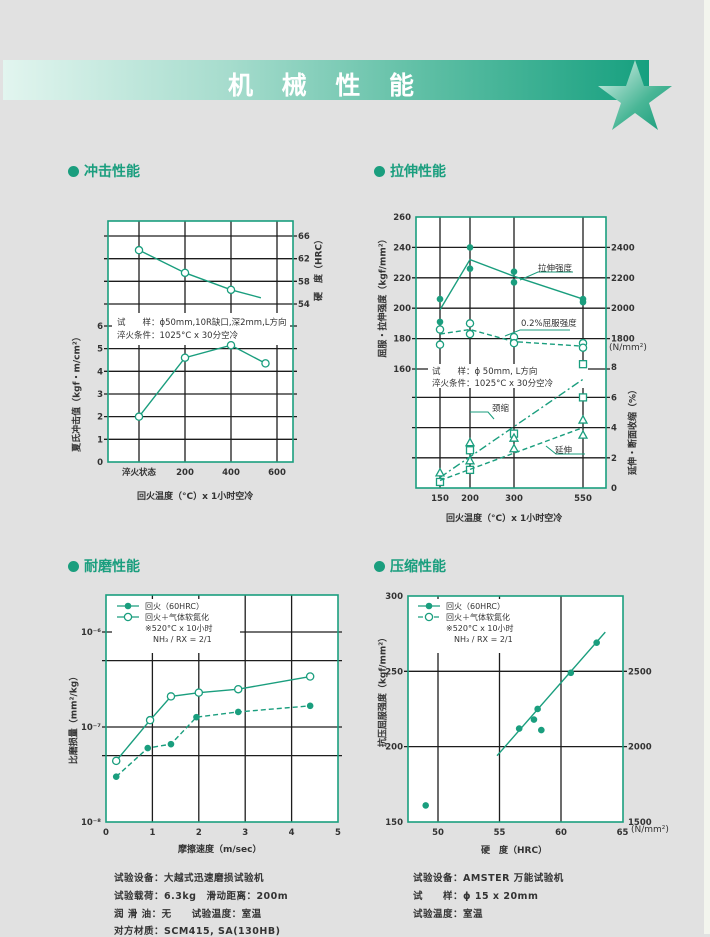 The image size is (710, 937). What do you see at coordinates (640, 672) in the screenshot?
I see `y2-tick-label: 2500` at bounding box center [640, 672].